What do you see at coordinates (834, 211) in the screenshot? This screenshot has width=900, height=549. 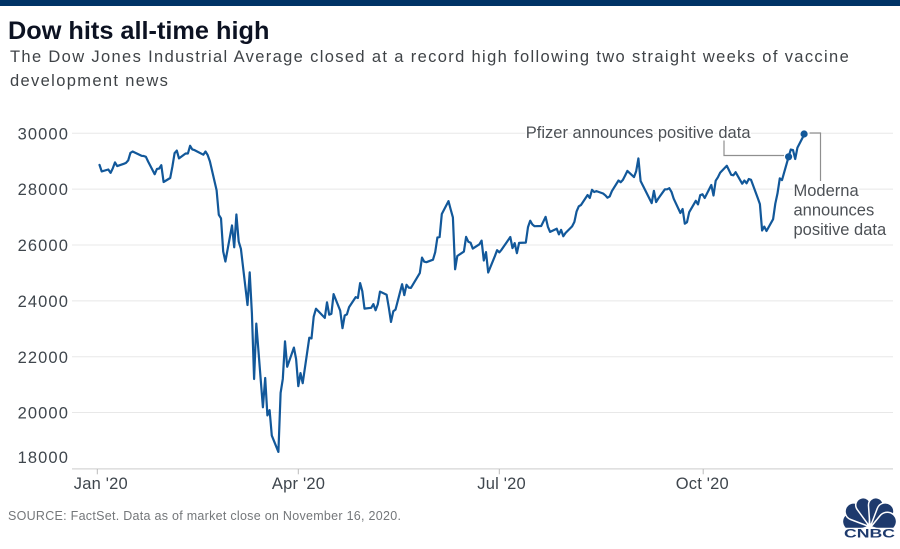 I see `svg-text: announces` at bounding box center [834, 211].